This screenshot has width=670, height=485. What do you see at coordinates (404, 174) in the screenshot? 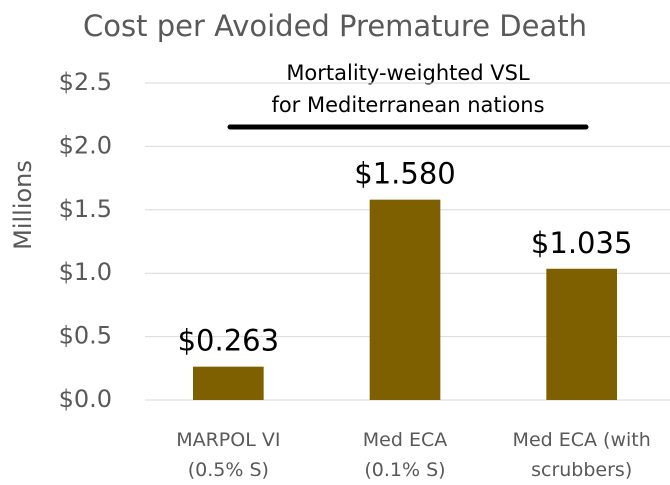
I see `data-label: $1.580` at bounding box center [404, 174].